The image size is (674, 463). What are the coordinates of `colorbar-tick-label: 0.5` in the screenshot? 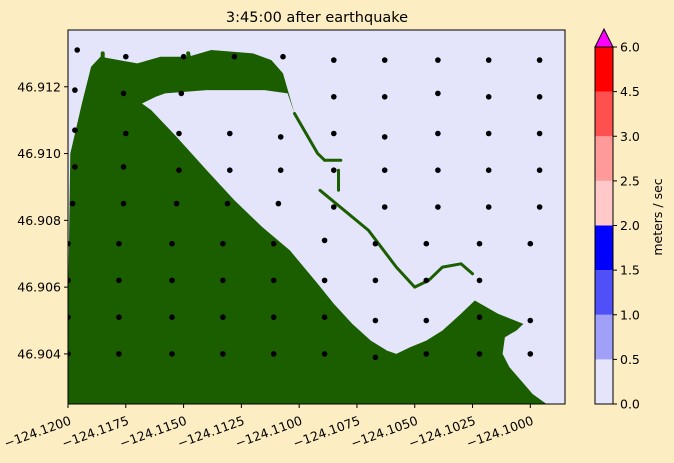 It's located at (630, 359).